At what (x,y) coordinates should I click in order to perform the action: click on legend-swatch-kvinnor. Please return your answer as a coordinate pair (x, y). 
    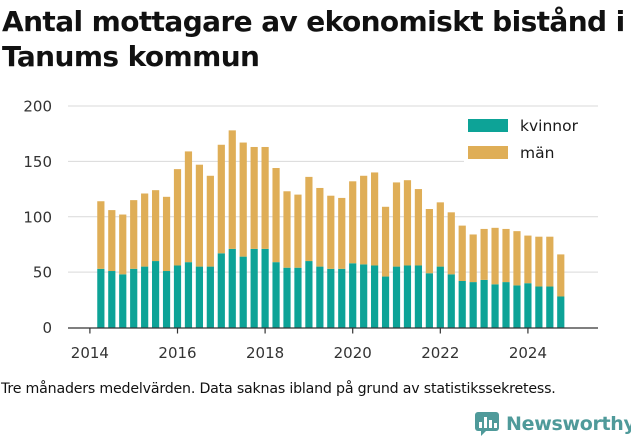
    Looking at the image, I should click on (488, 125).